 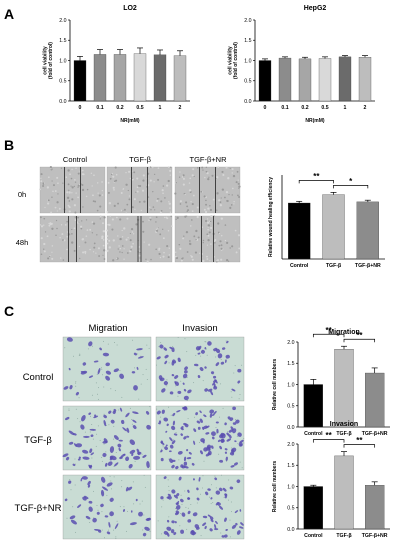 I want to click on wound-col-header-tgfb-nr: TGF-β+NR, so click(x=208, y=159).